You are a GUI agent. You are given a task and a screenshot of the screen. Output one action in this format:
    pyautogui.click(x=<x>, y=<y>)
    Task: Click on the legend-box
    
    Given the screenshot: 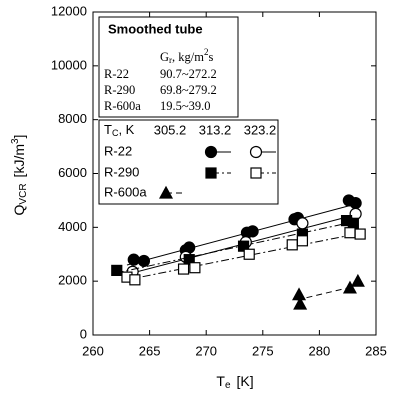 What is the action you would take?
    pyautogui.click(x=188, y=162)
    